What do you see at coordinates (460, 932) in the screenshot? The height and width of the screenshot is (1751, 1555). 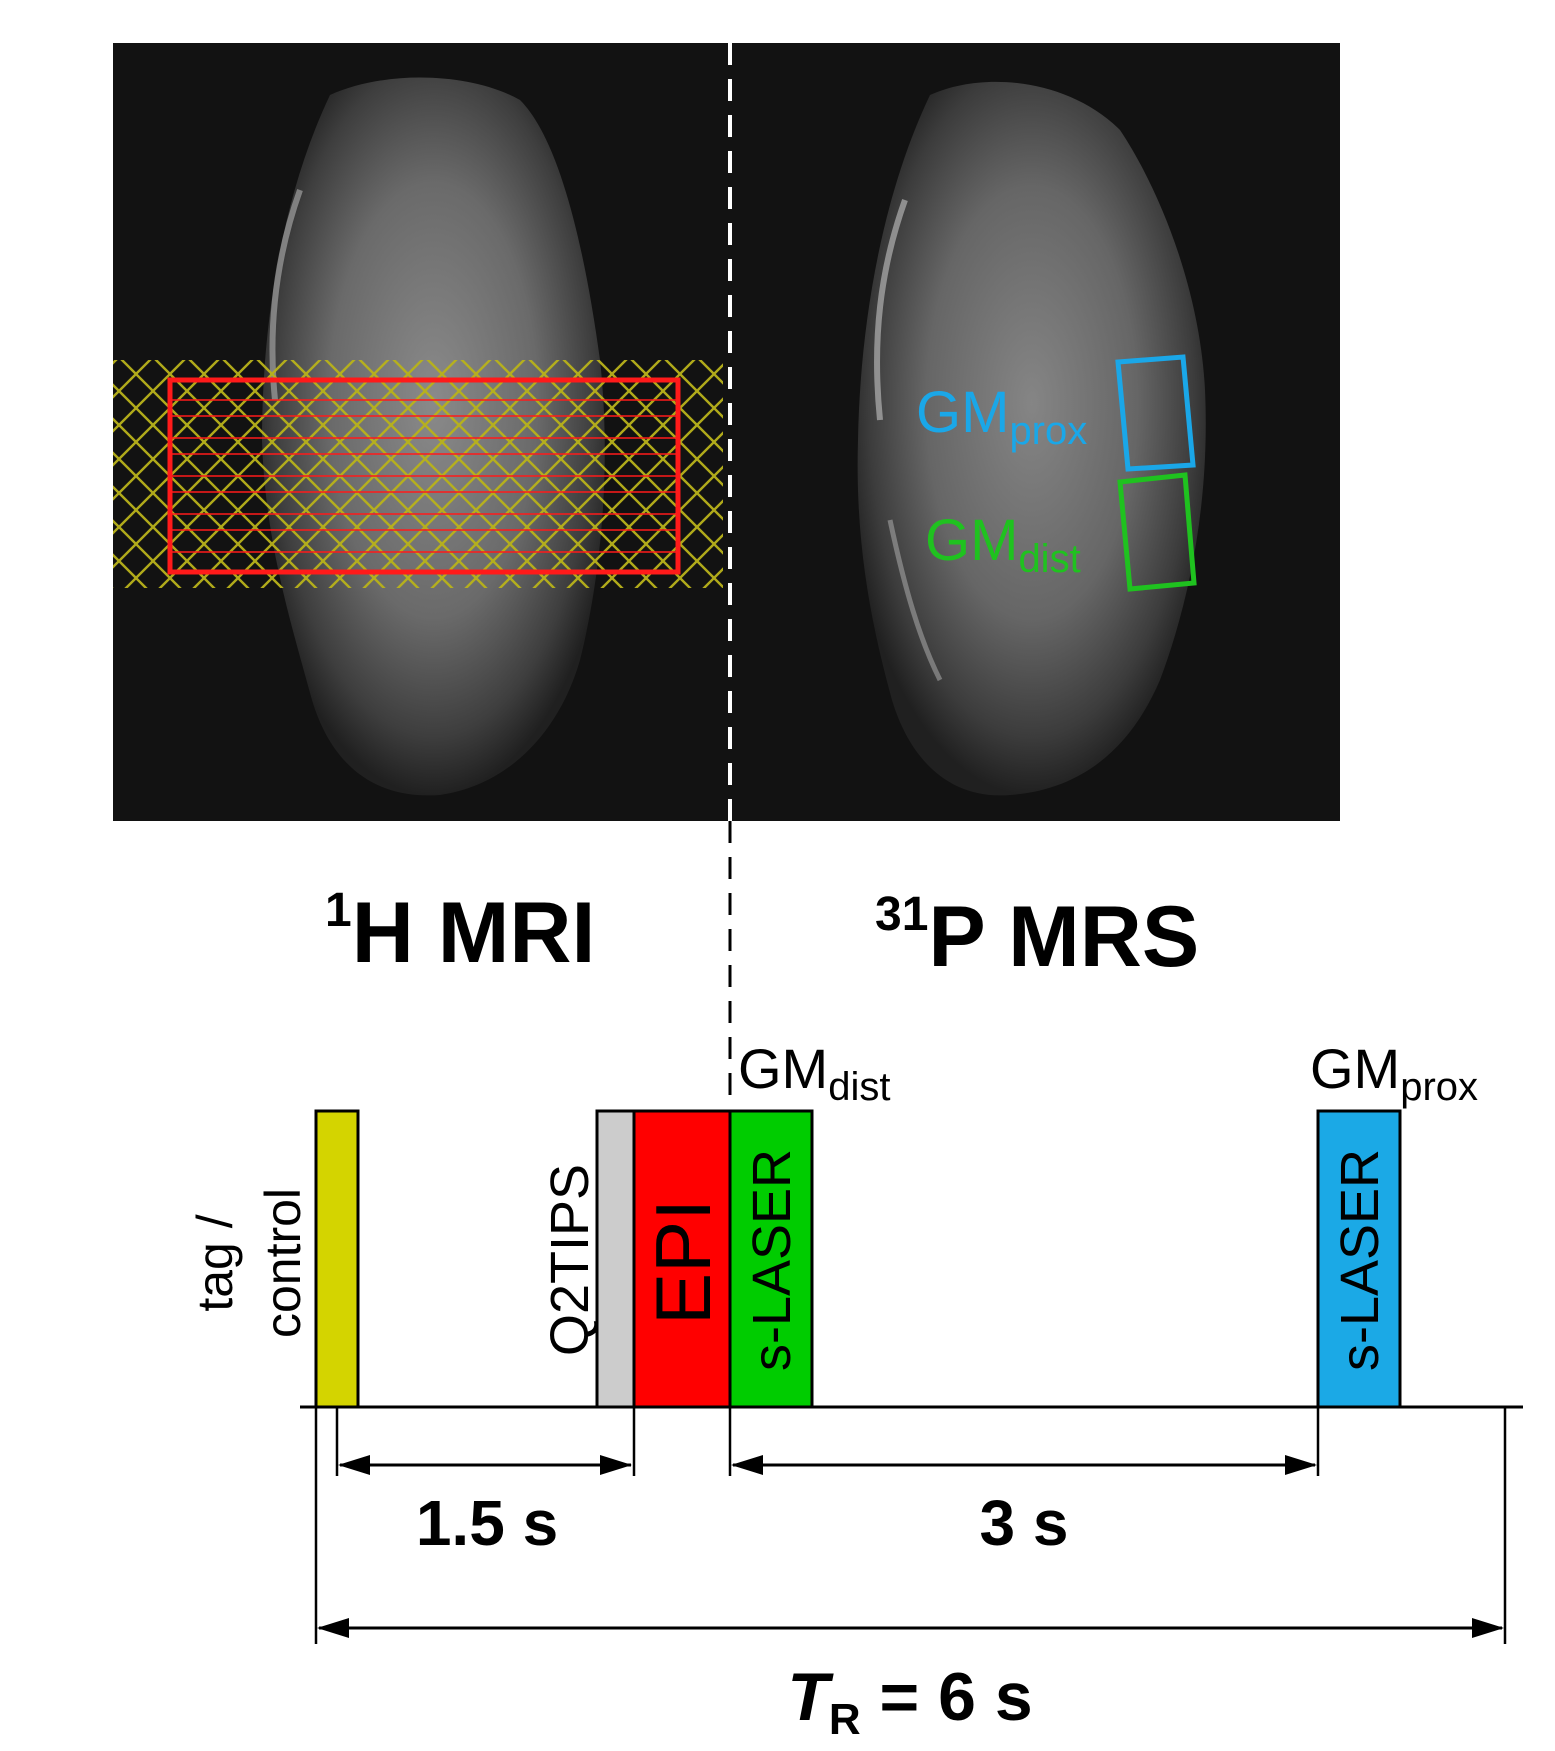 I see `heading-1h-mri: 1H MRI` at bounding box center [460, 932].